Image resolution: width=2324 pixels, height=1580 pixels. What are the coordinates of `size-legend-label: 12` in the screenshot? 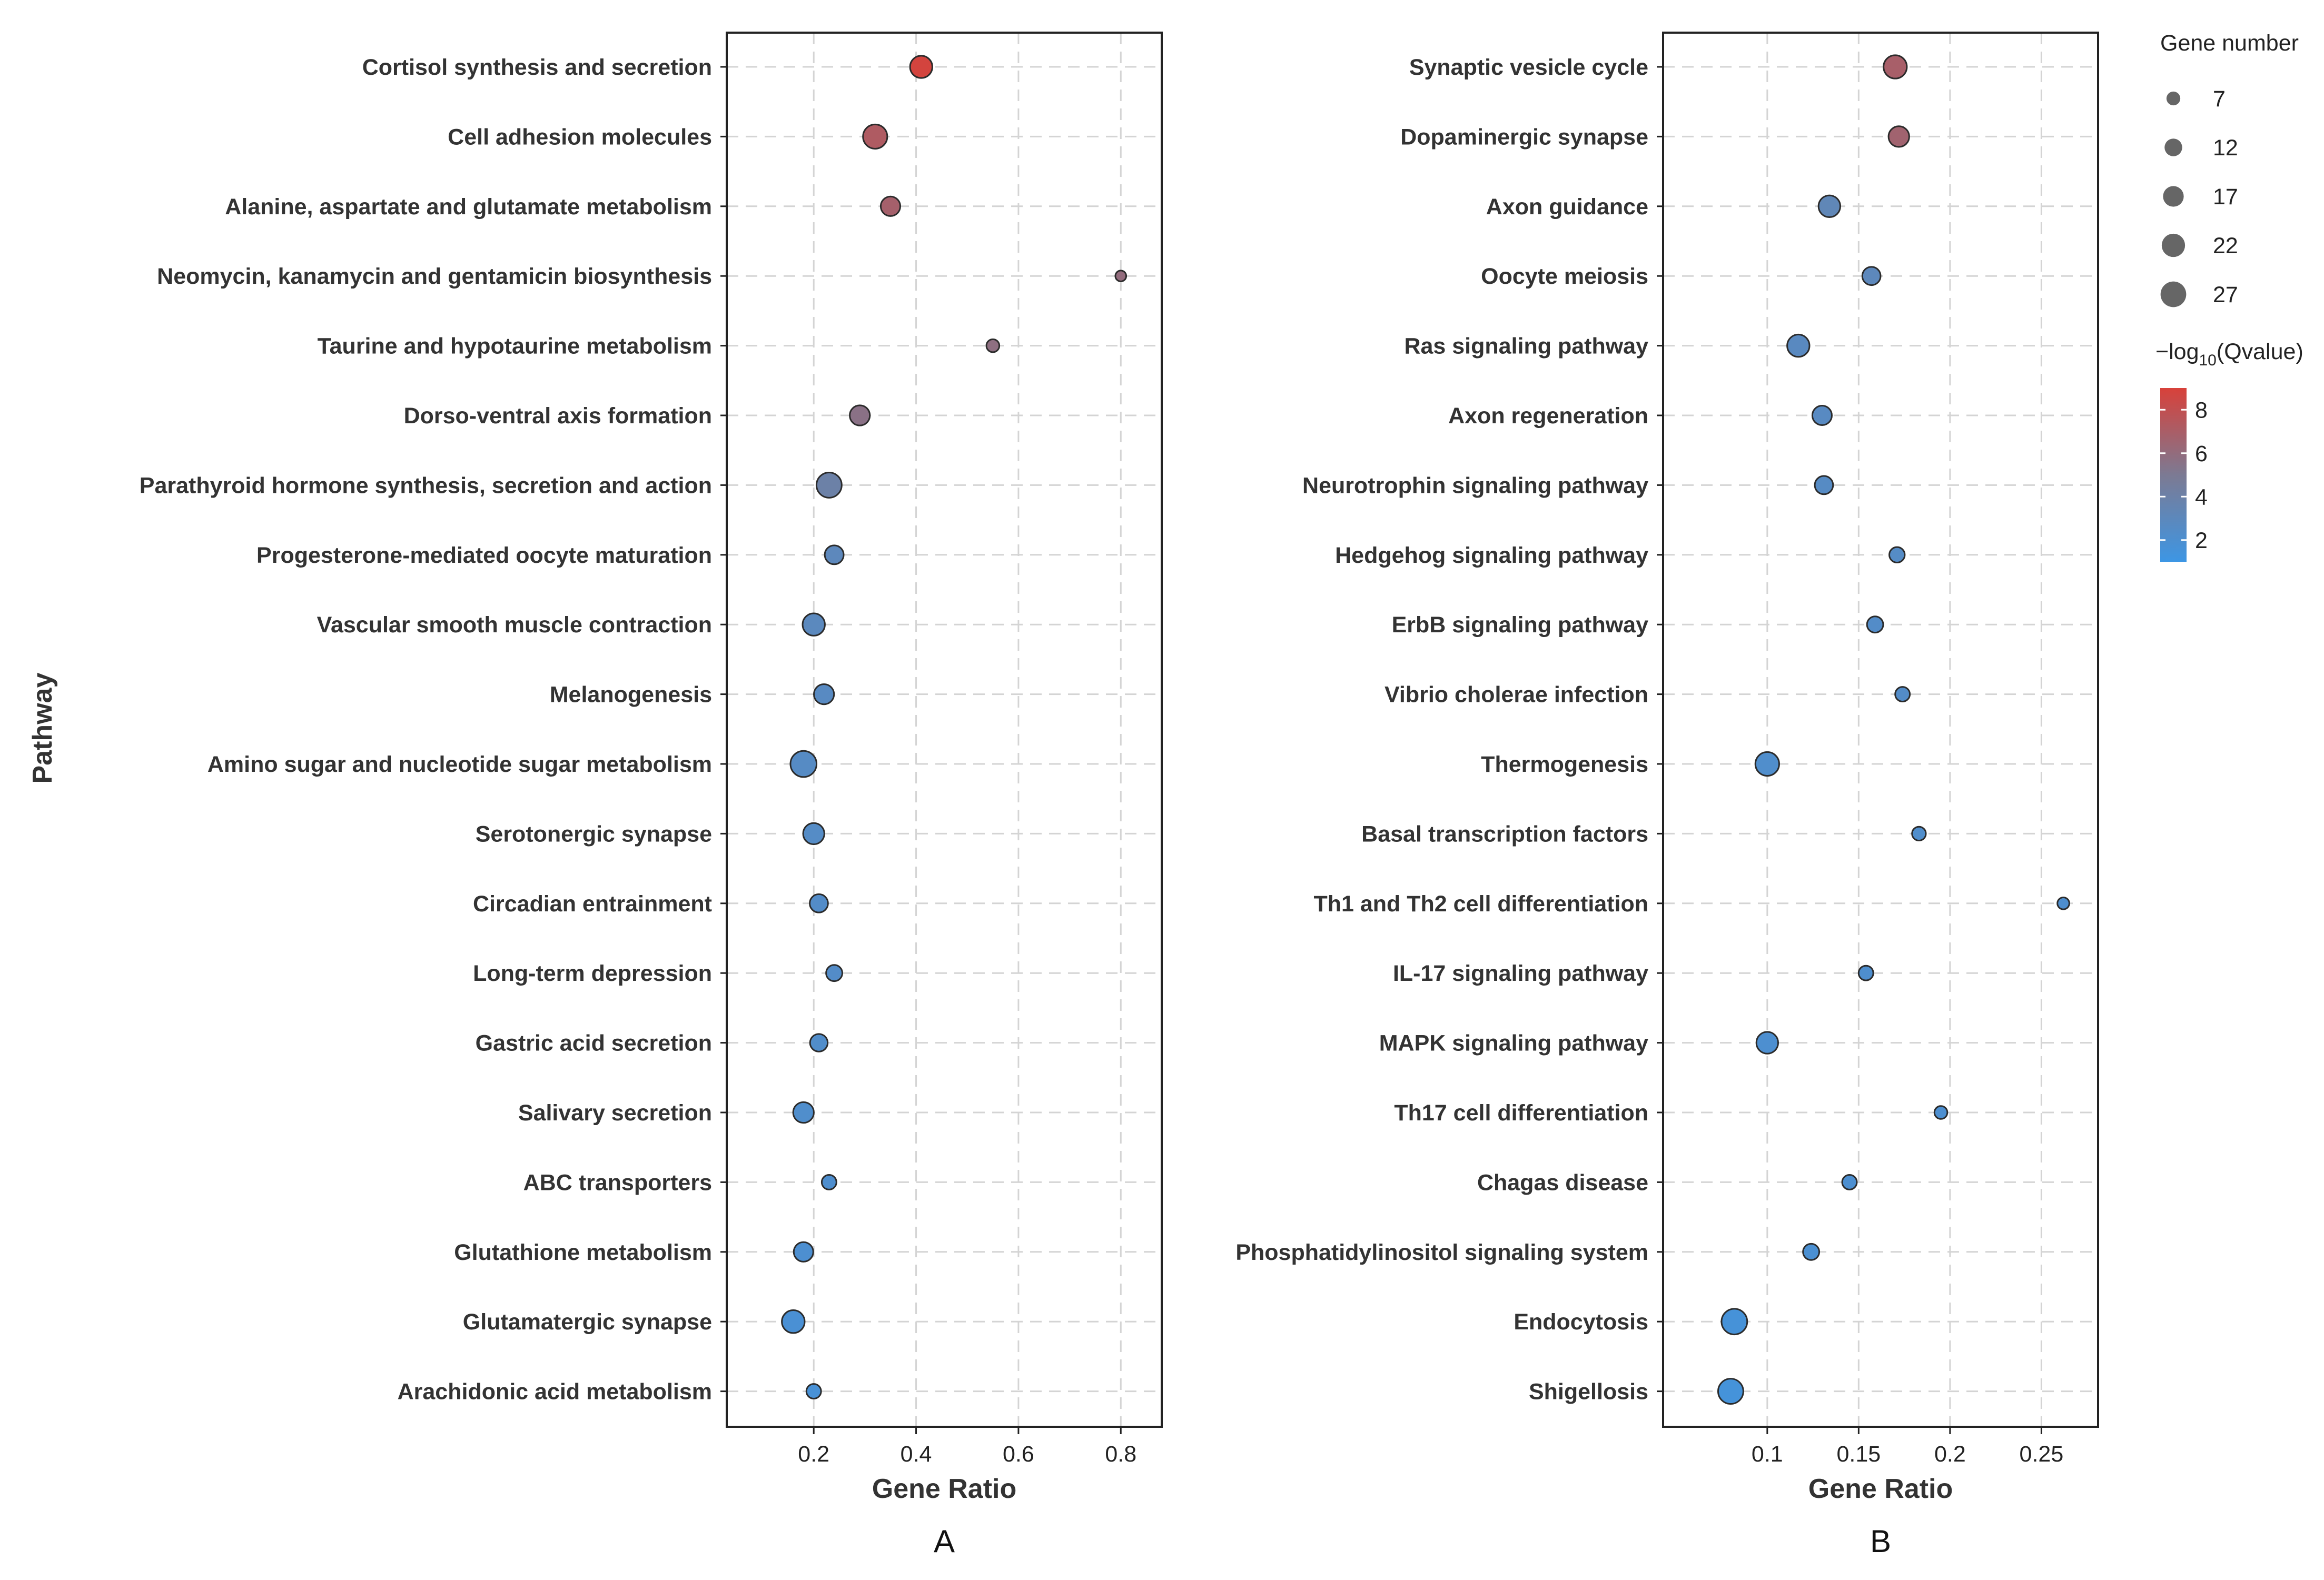 It's located at (2225, 148).